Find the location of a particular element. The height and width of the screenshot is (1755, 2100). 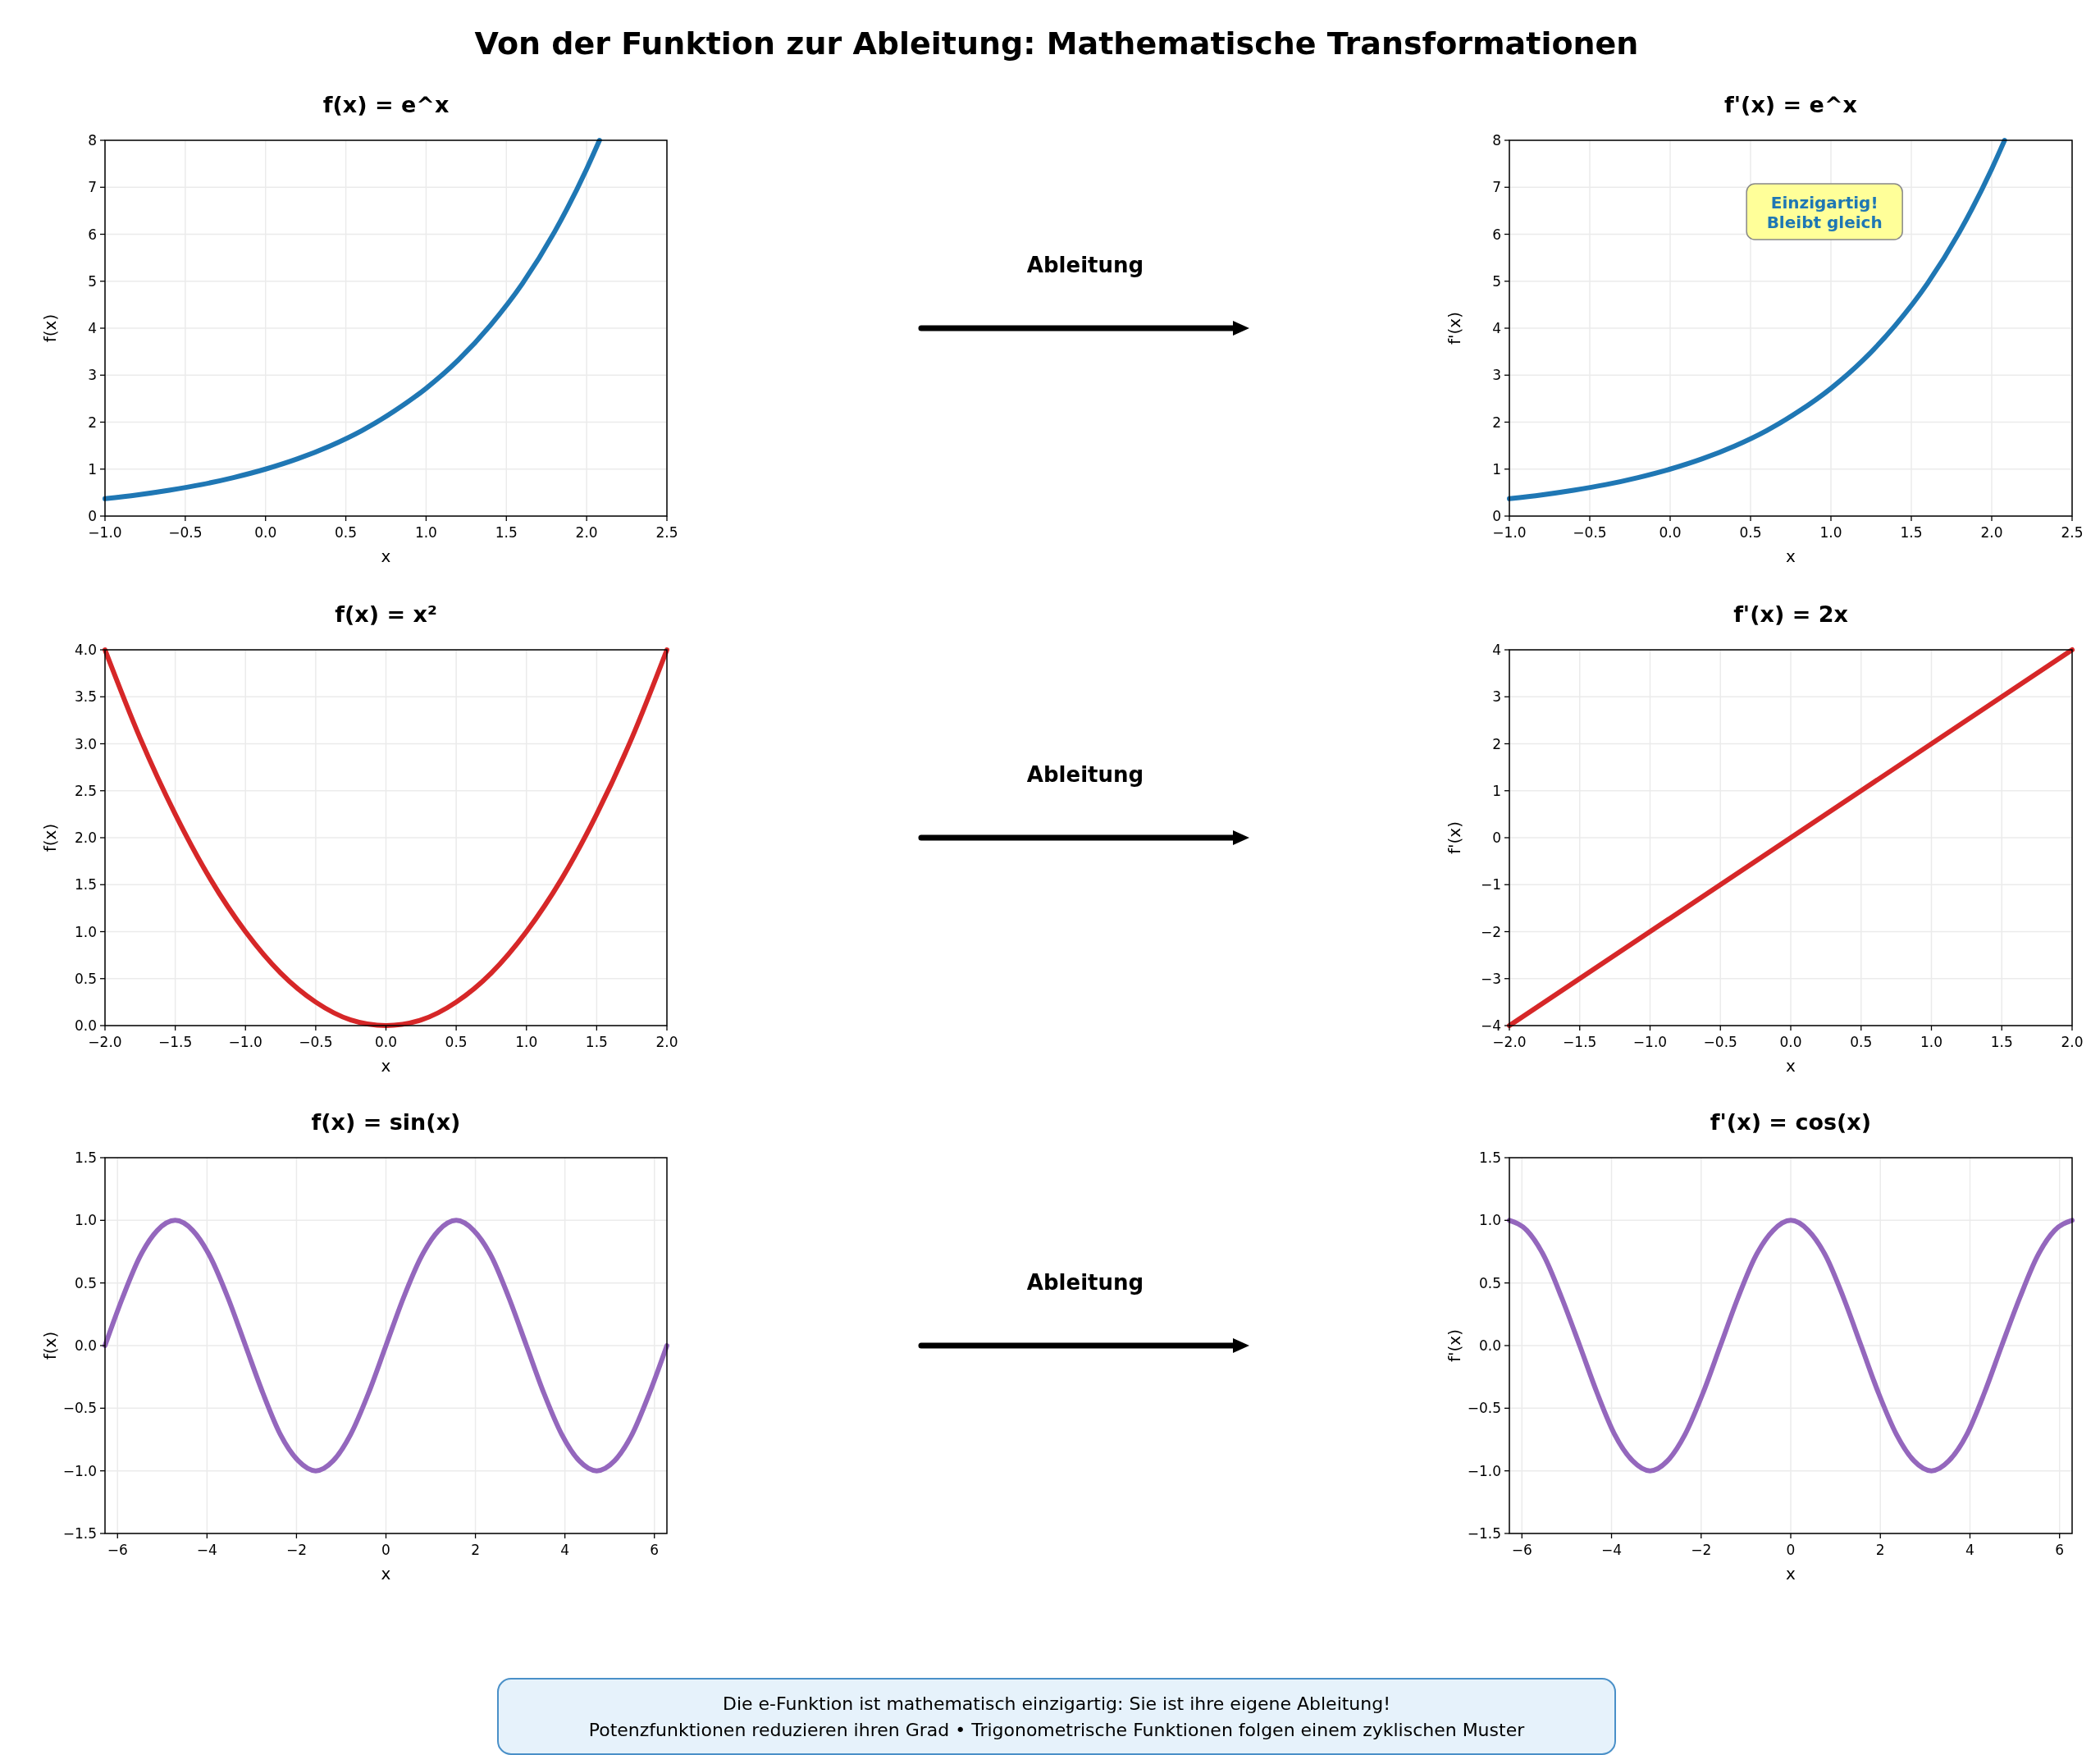

x-tick-label: −4 is located at coordinates (206, 1550).